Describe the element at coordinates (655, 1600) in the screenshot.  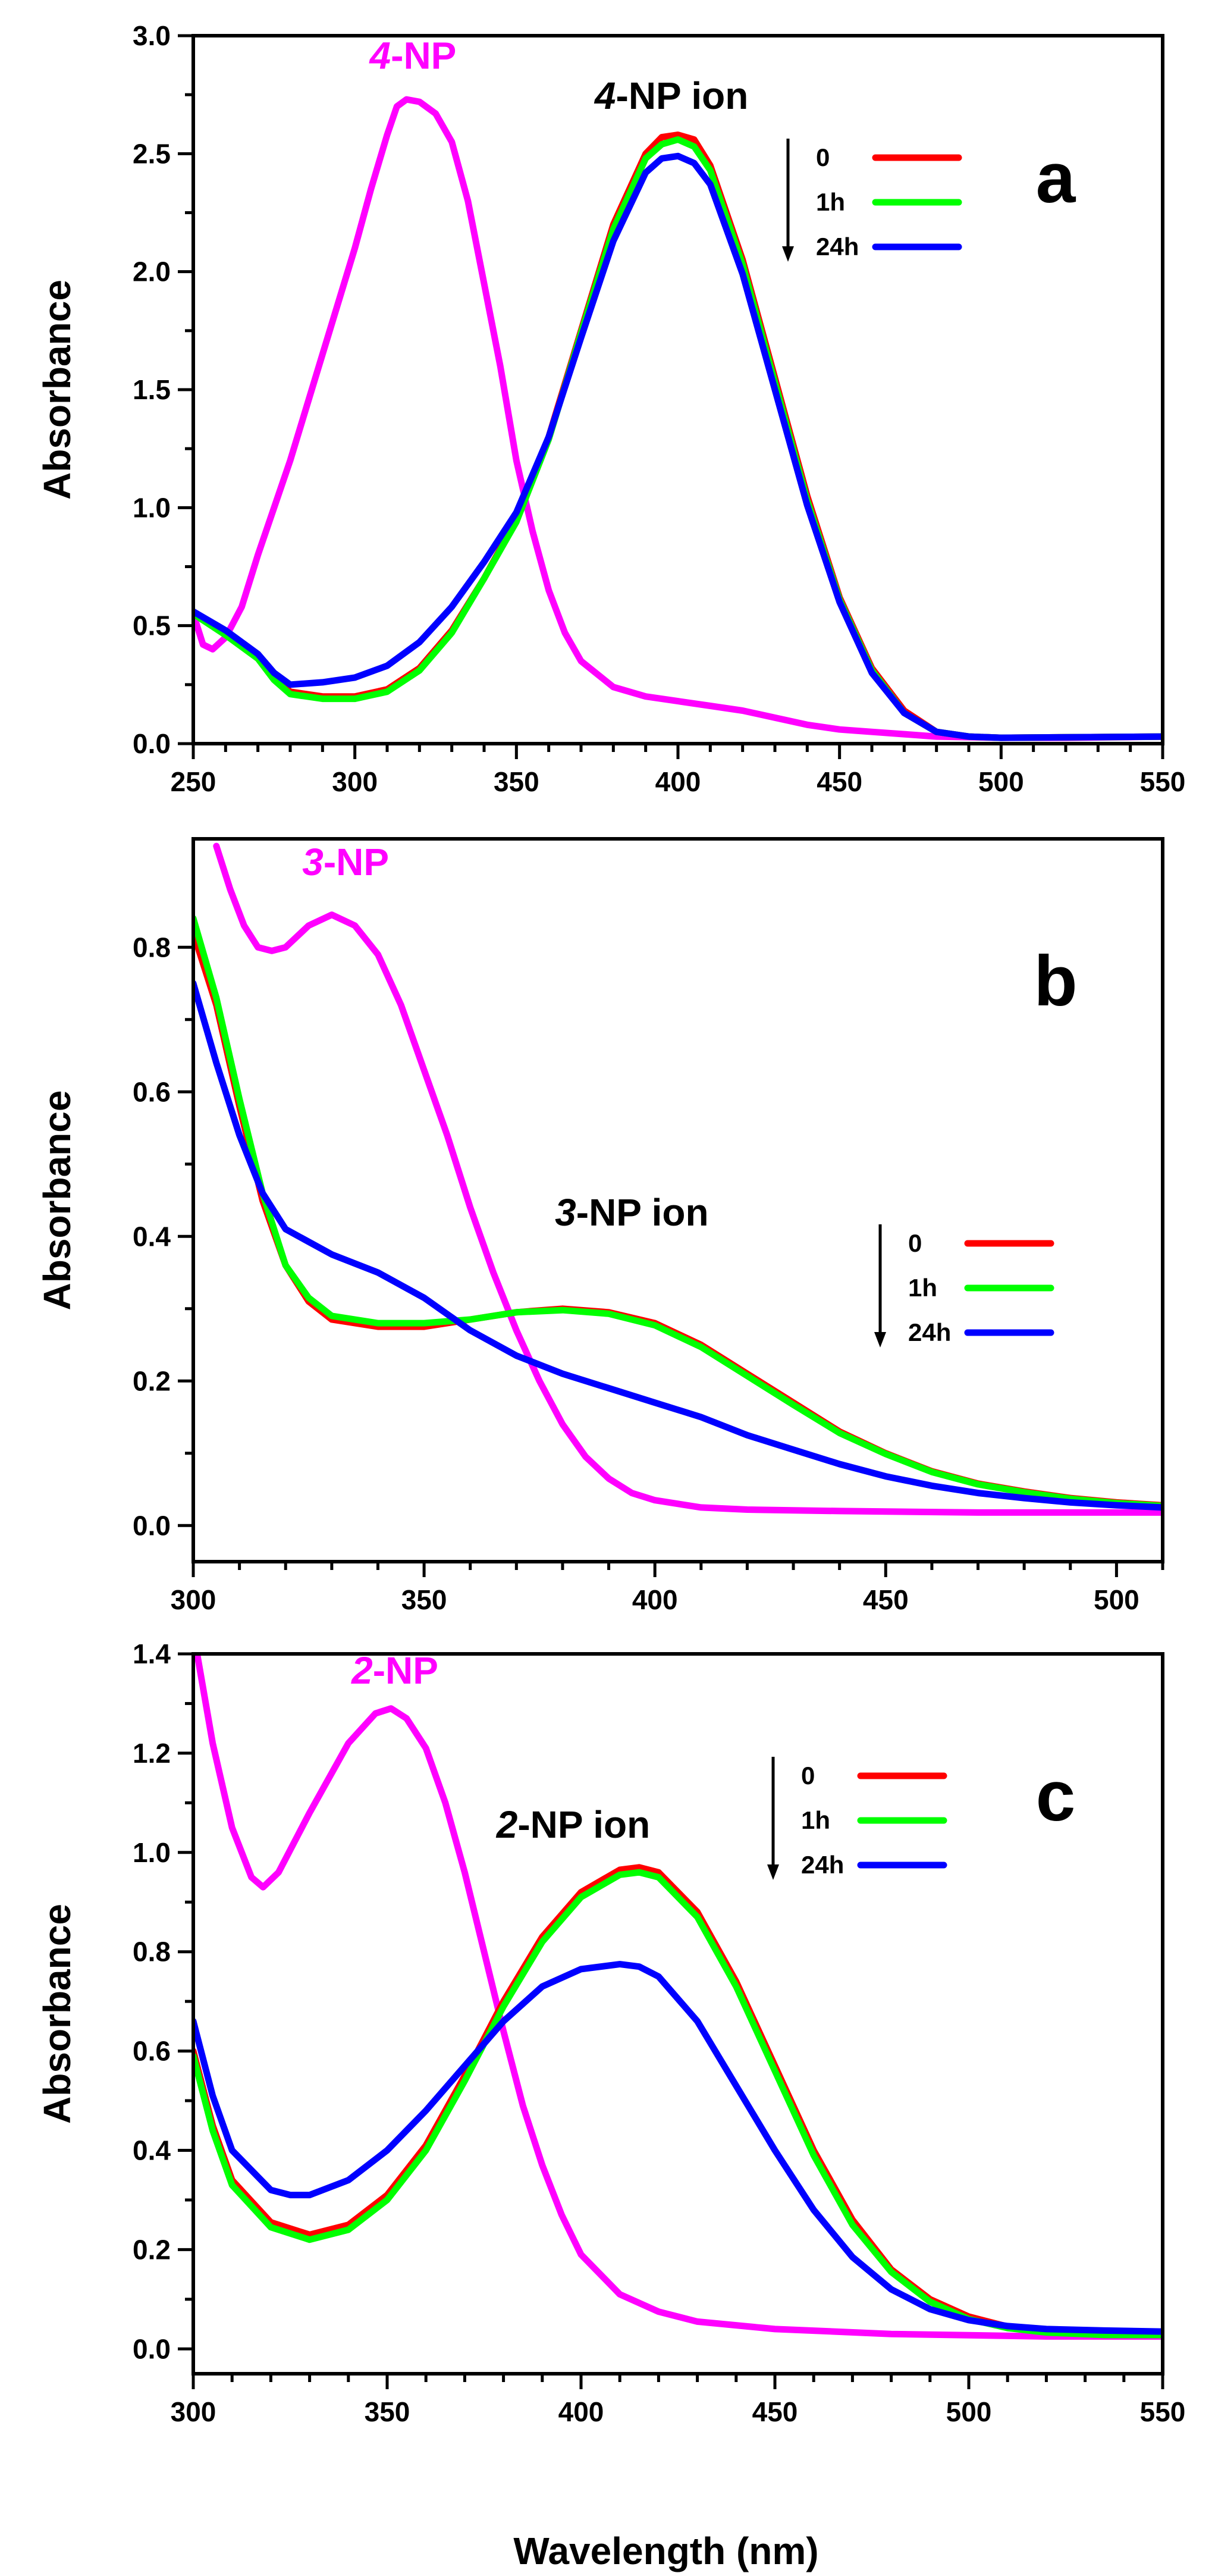
I see `panel-b-x-tick-labels: 300 350 400 450 500` at that location.